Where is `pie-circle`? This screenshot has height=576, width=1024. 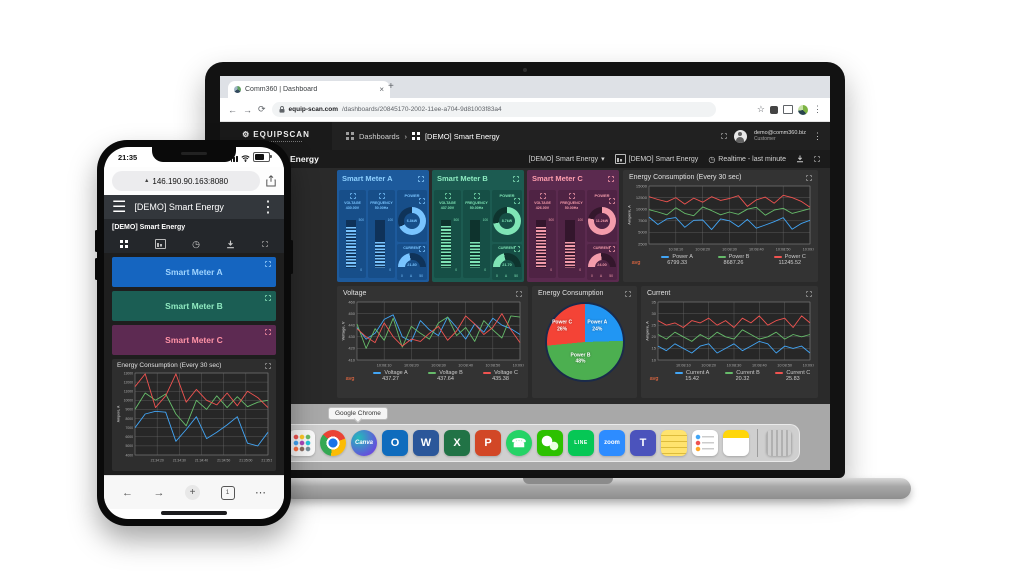 pie-circle is located at coordinates (584, 342).